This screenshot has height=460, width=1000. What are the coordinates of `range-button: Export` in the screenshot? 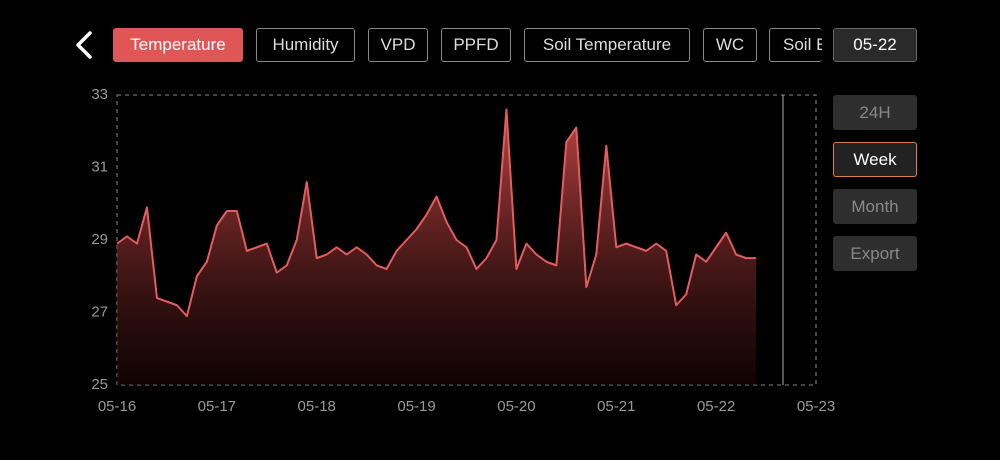 It's located at (875, 253).